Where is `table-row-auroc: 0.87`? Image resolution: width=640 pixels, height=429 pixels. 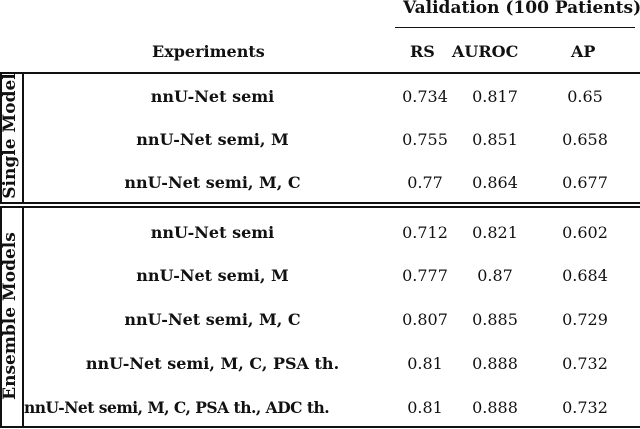
table-row-auroc: 0.87 is located at coordinates (495, 275).